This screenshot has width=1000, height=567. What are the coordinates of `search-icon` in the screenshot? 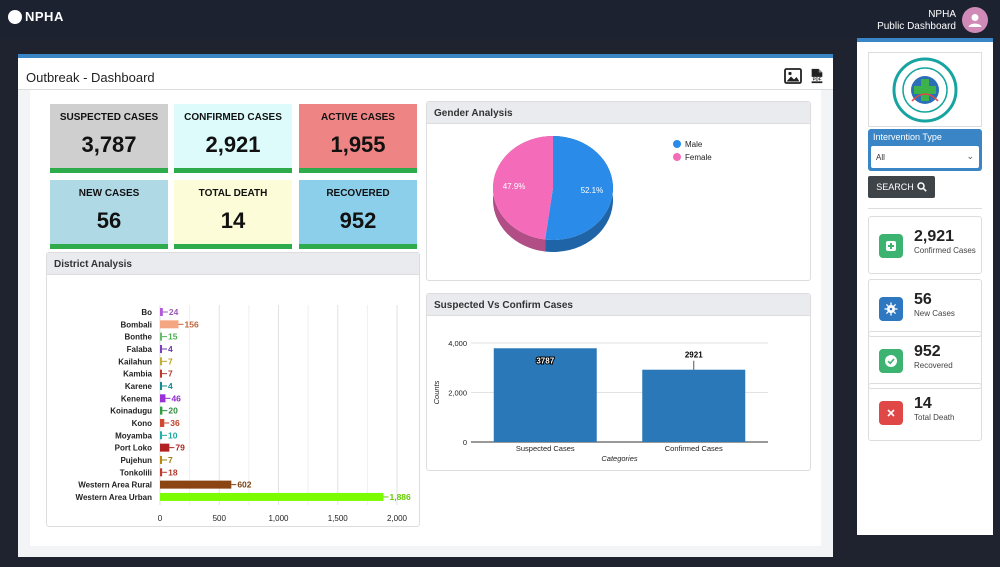 It's located at (922, 187).